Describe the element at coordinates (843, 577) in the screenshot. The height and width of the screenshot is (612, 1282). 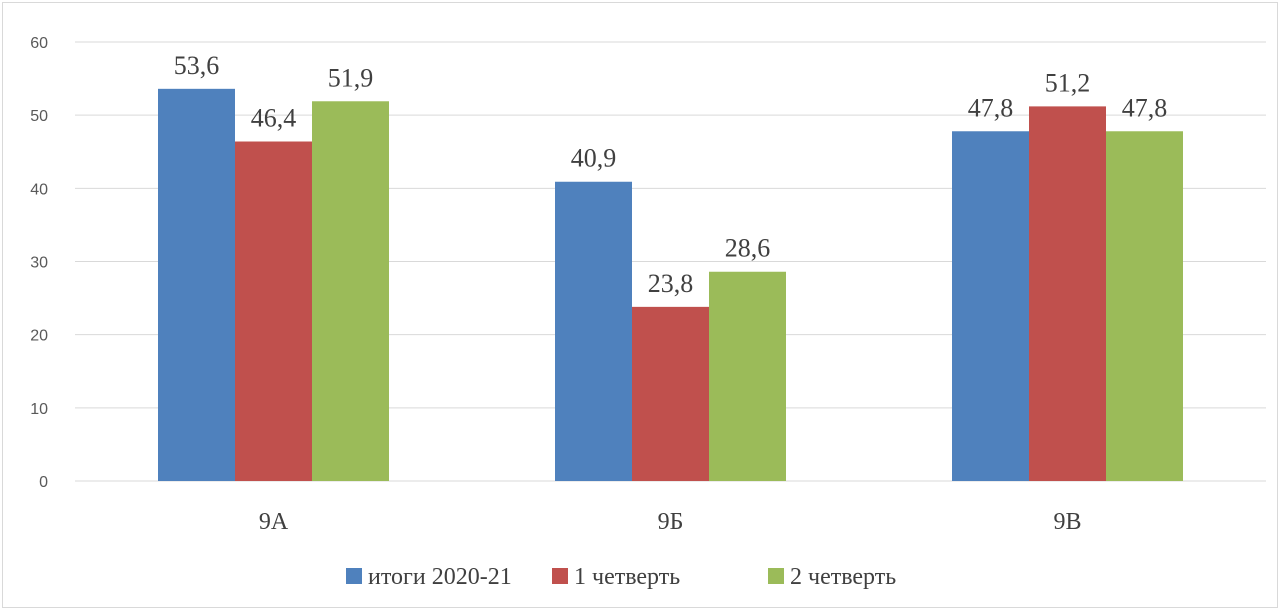
I see `legend-label: 2 четверть` at that location.